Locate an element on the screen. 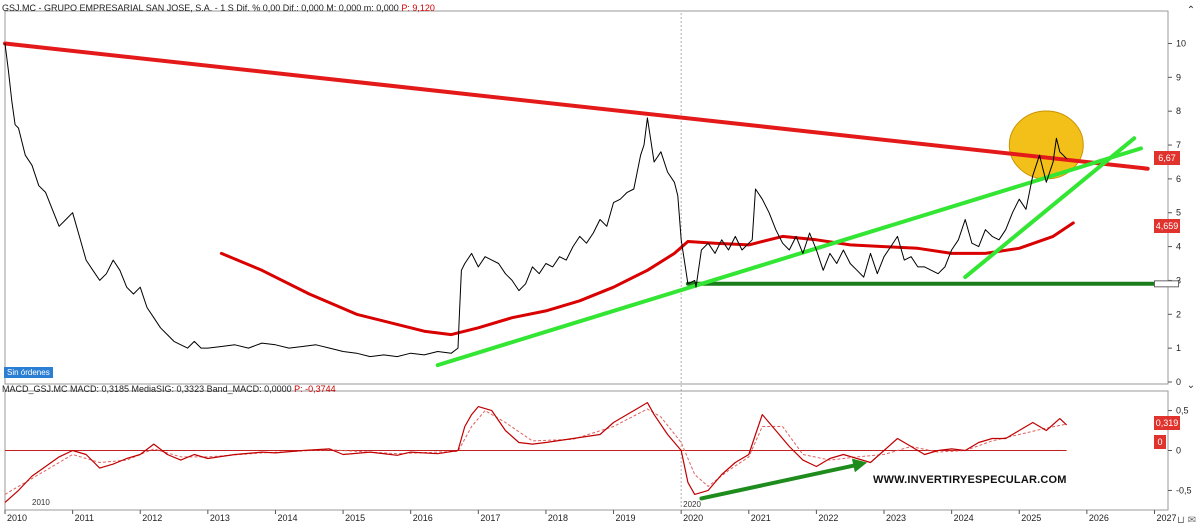 Image resolution: width=1200 pixels, height=527 pixels. y-tick-label: 7 is located at coordinates (1178, 145).